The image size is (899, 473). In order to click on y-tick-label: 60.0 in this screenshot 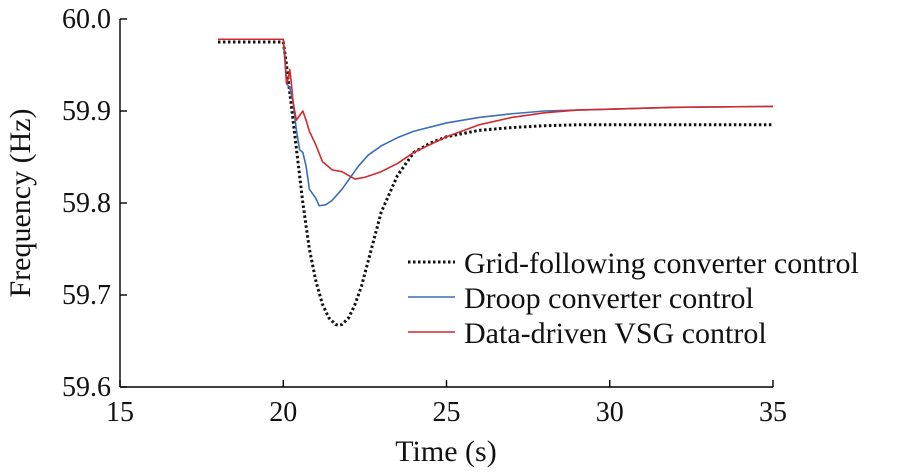, I will do `click(86, 19)`.